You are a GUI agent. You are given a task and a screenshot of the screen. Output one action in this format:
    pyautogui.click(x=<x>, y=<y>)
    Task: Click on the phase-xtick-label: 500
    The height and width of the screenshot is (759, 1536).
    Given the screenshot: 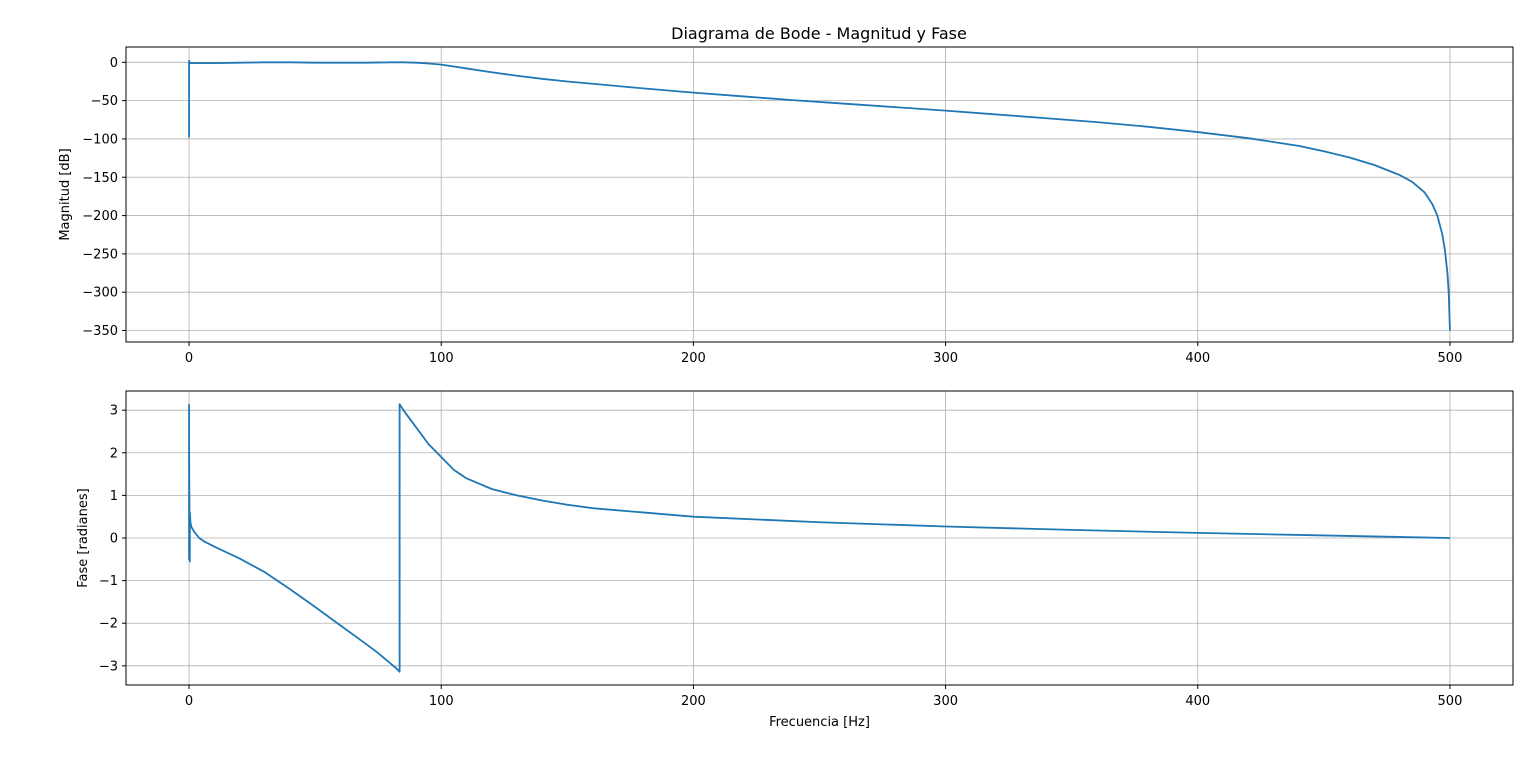 What is the action you would take?
    pyautogui.click(x=1450, y=701)
    